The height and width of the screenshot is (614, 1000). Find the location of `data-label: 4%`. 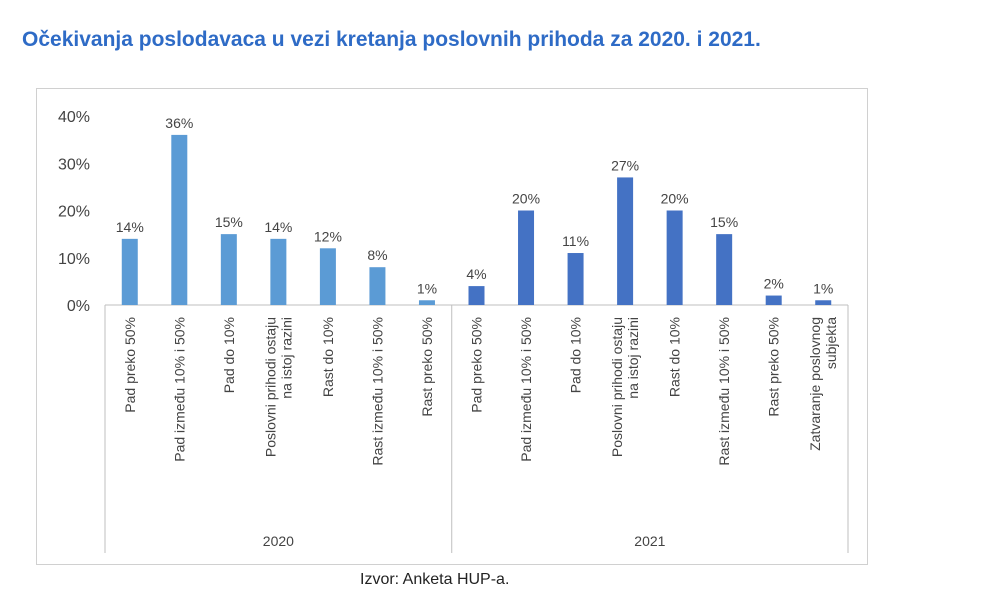

data-label: 4% is located at coordinates (476, 274).